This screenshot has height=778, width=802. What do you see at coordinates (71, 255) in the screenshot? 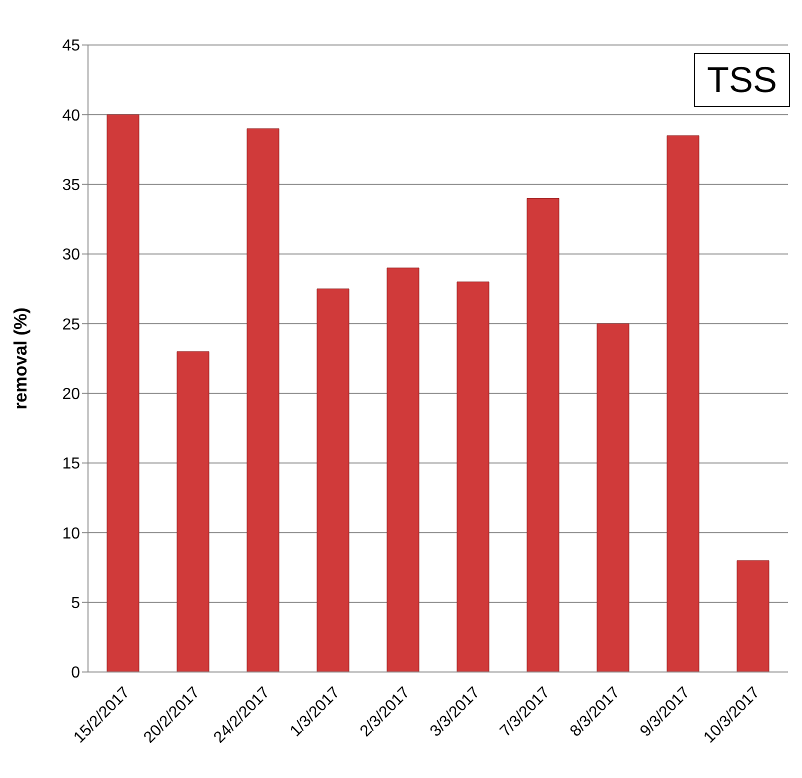
I see `y-tick-label: 30` at bounding box center [71, 255].